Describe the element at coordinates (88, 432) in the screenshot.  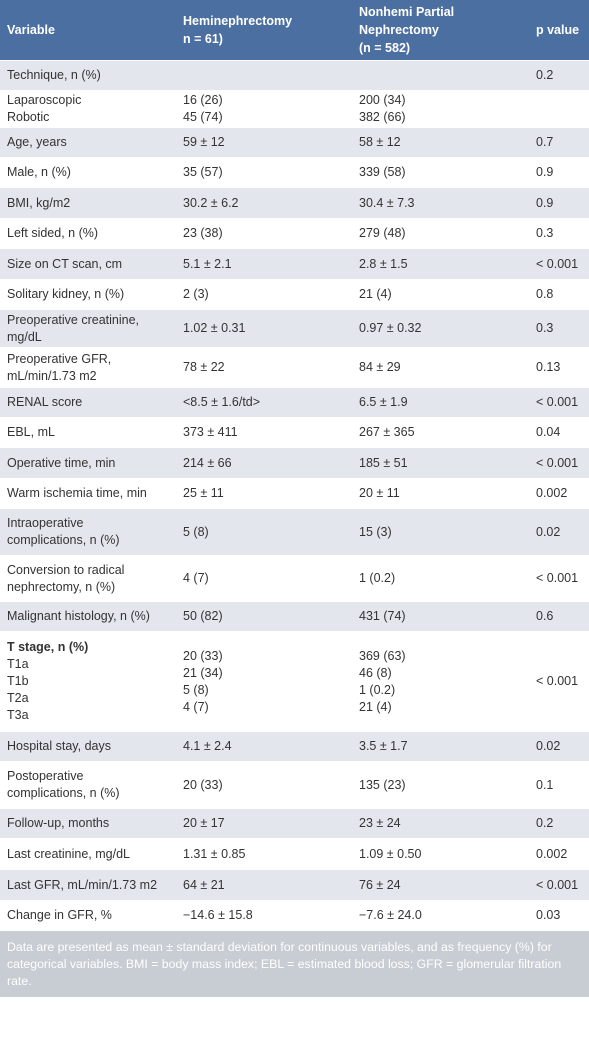
I see `cell-variable: EBL, mL` at that location.